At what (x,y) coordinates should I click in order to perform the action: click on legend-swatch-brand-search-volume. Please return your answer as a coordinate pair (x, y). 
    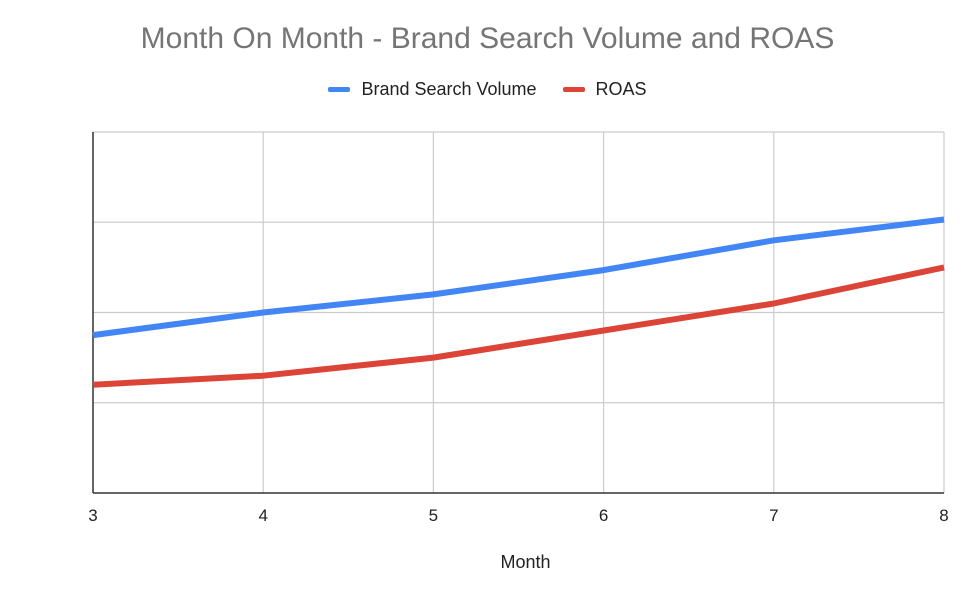
    Looking at the image, I should click on (339, 89).